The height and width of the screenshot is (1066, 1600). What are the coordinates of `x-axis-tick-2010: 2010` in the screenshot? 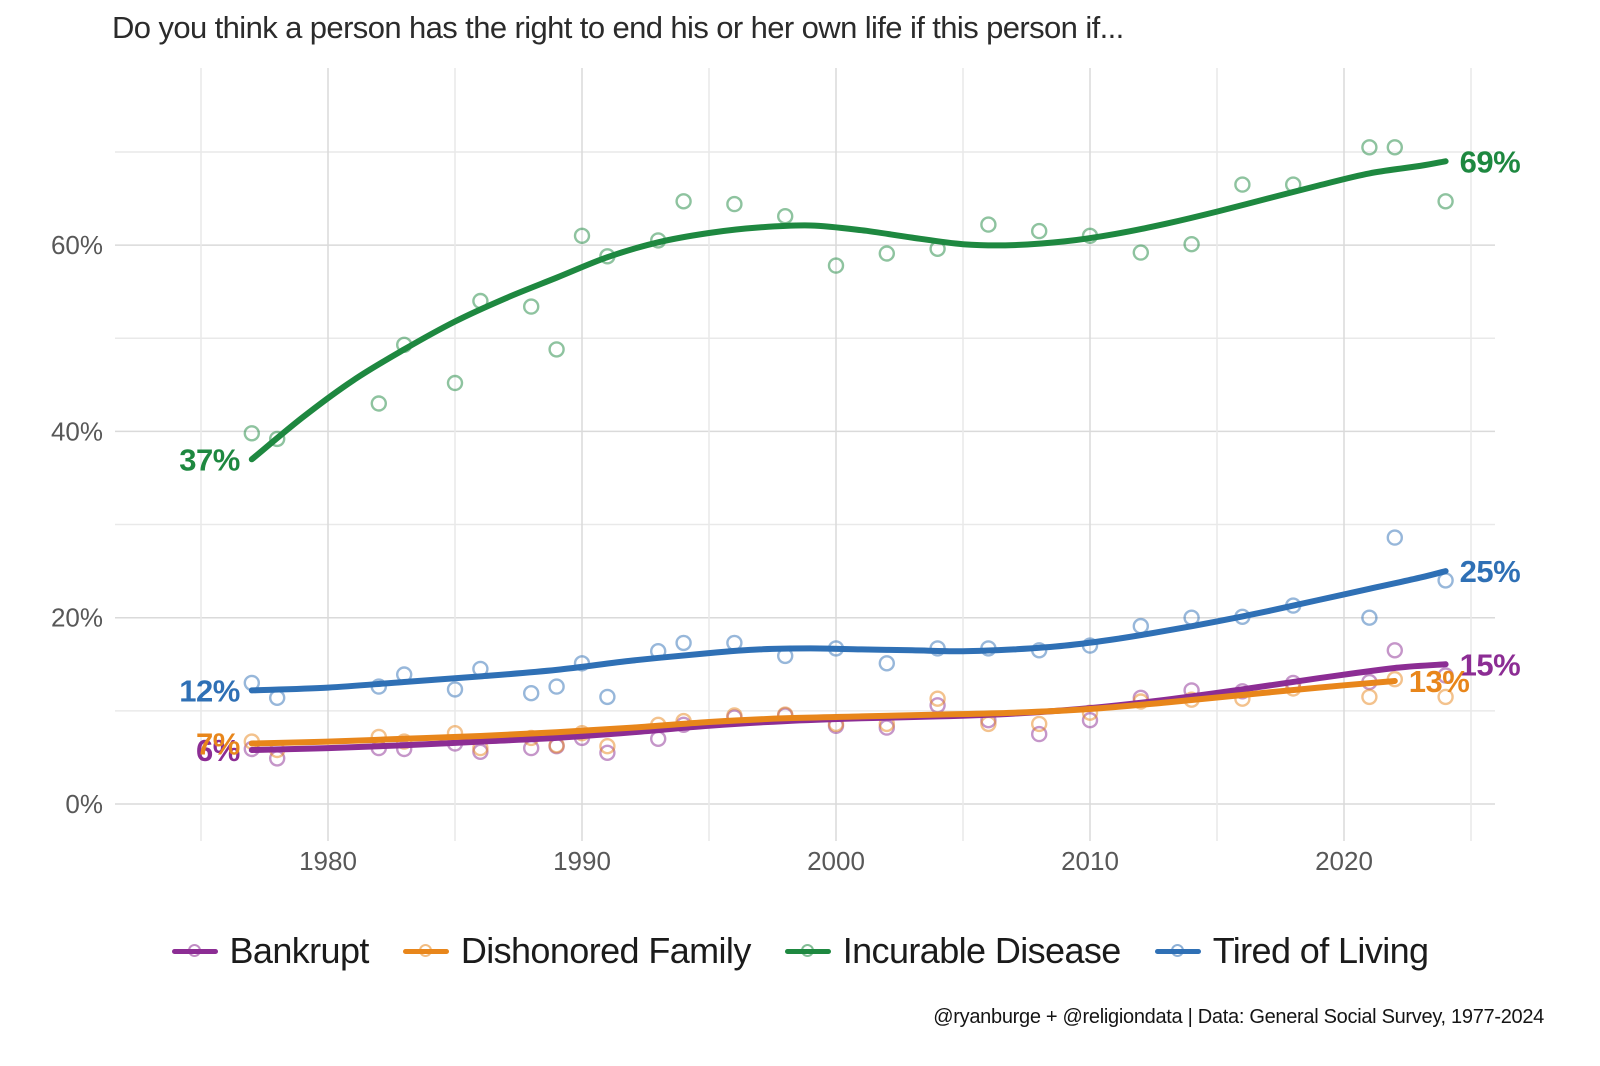 It's located at (1090, 861).